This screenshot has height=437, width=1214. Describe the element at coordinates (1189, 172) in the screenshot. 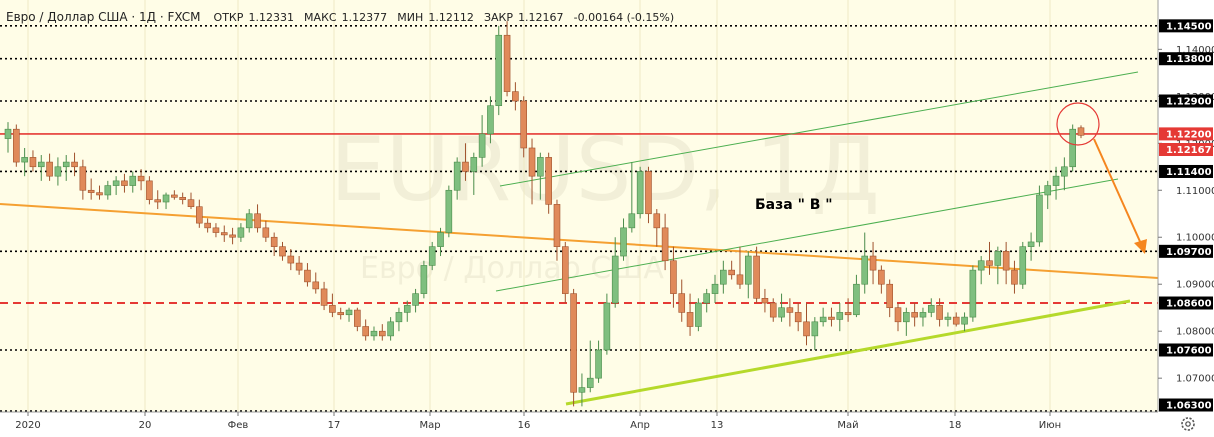

I see `level-label-4: 1.11400` at that location.